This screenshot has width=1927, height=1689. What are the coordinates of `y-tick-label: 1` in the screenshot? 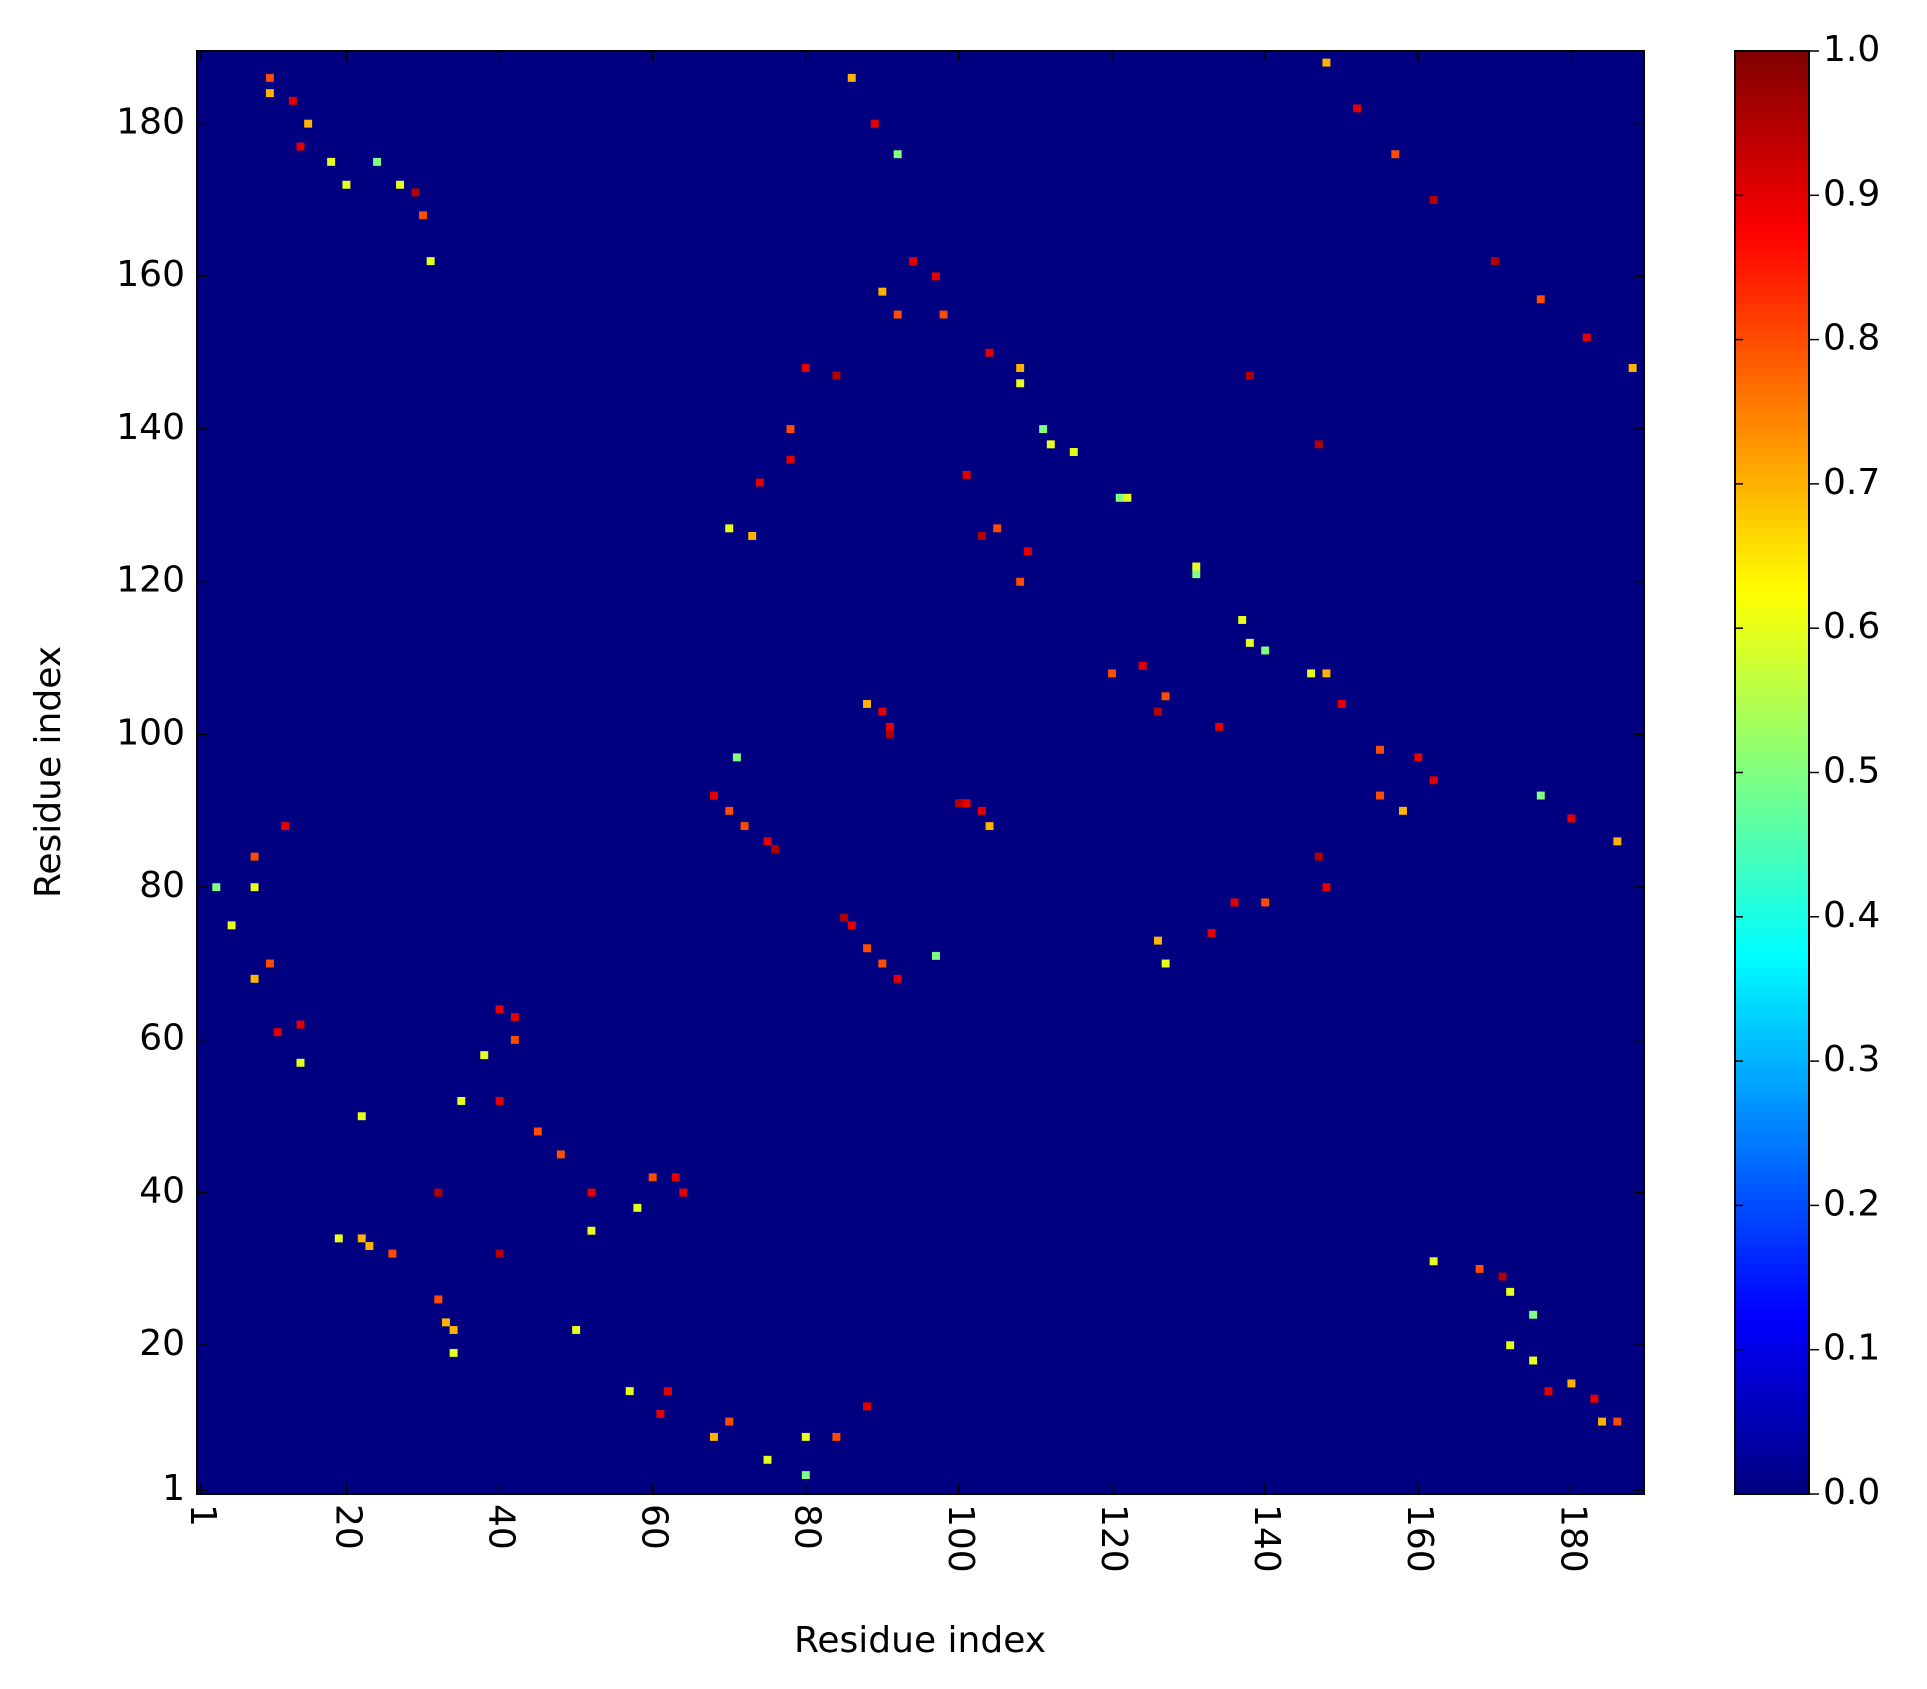 It's located at (173, 1488).